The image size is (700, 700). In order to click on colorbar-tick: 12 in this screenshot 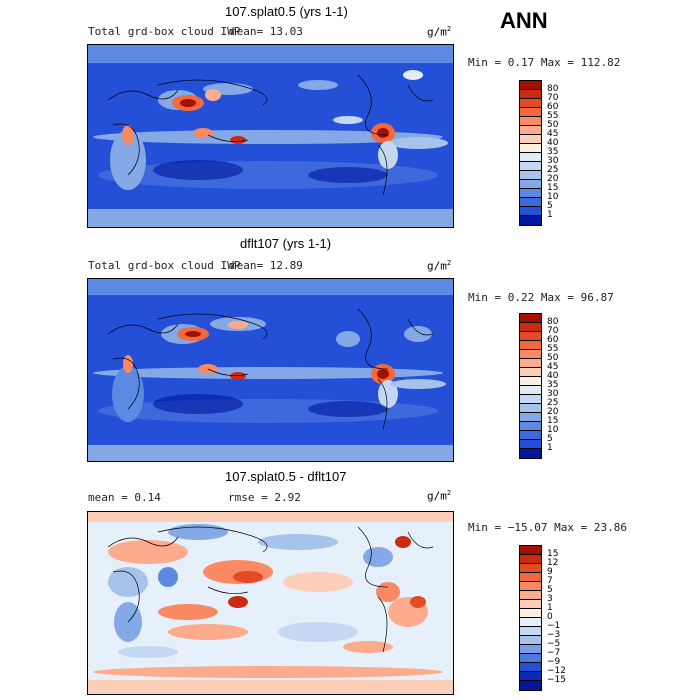, I will do `click(553, 563)`.